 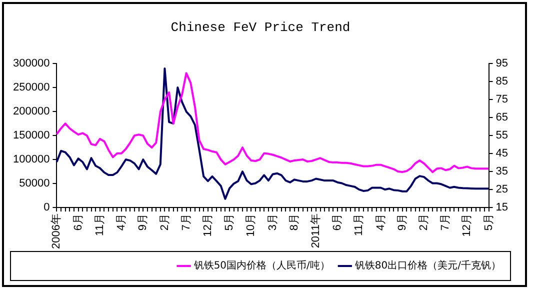 I want to click on y2-tick-label: 65, so click(x=502, y=118).